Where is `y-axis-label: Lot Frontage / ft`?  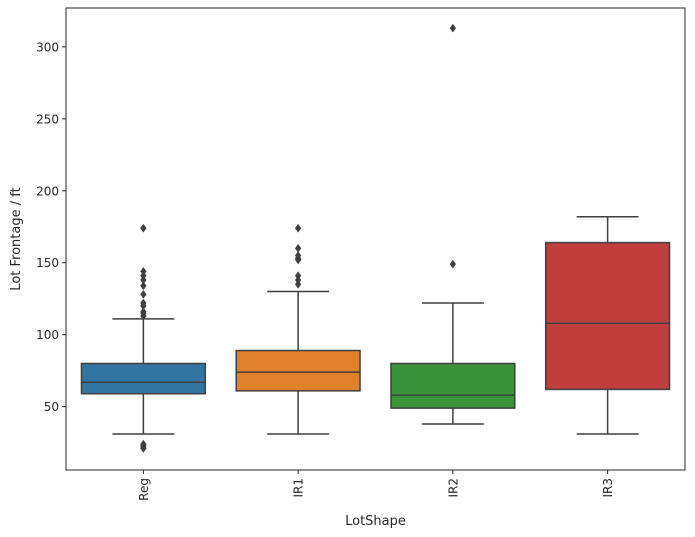 y-axis-label: Lot Frontage / ft is located at coordinates (16, 238).